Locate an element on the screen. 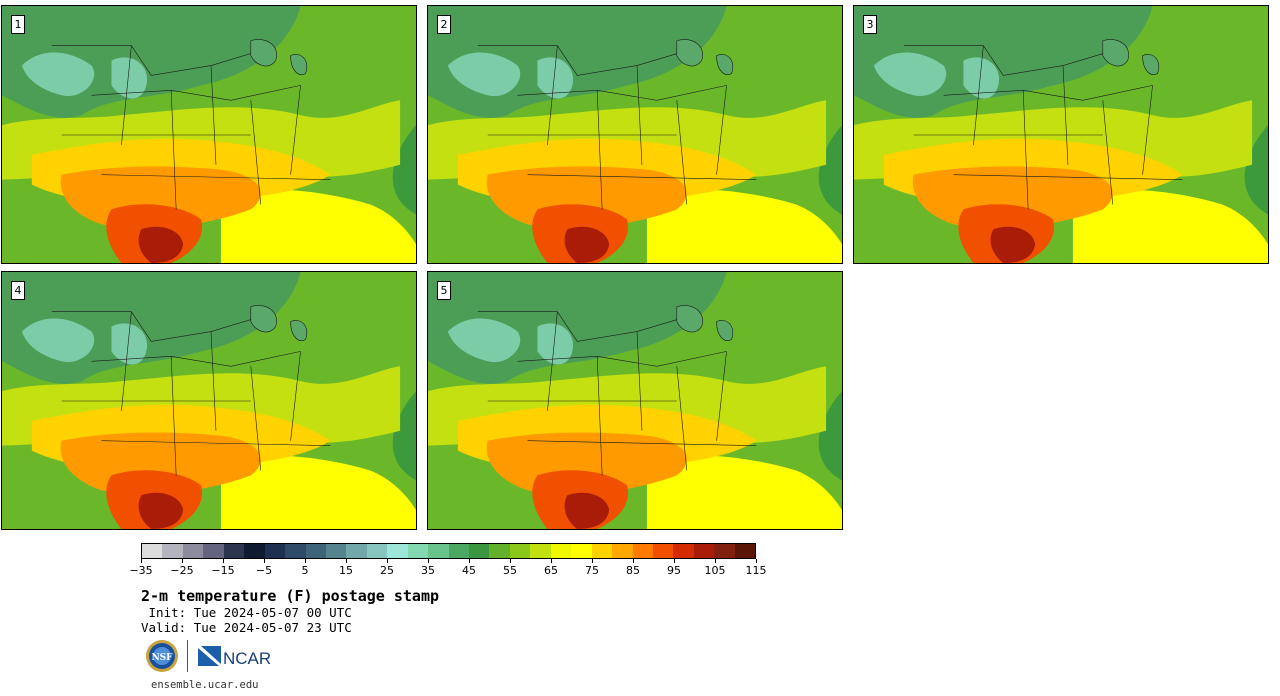 This screenshot has width=1280, height=696. colorbar-tick-label: 25 is located at coordinates (387, 570).